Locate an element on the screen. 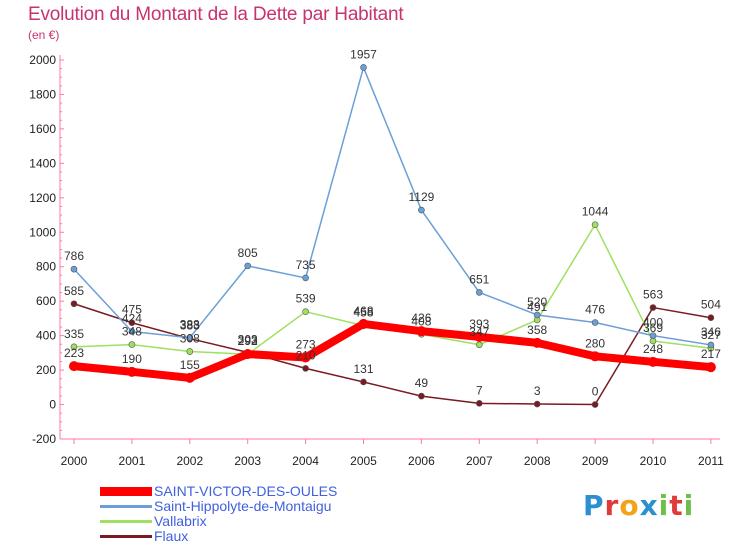 This screenshot has width=750, height=550. data-label: 388 is located at coordinates (190, 325).